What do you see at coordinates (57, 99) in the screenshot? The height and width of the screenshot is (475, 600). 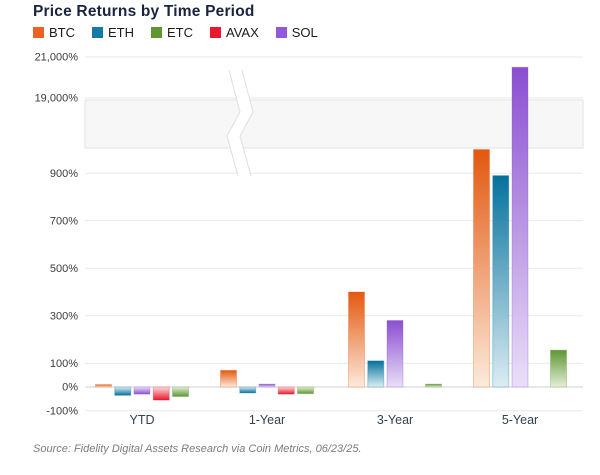 I see `y-tick-label: 19,000%` at bounding box center [57, 99].